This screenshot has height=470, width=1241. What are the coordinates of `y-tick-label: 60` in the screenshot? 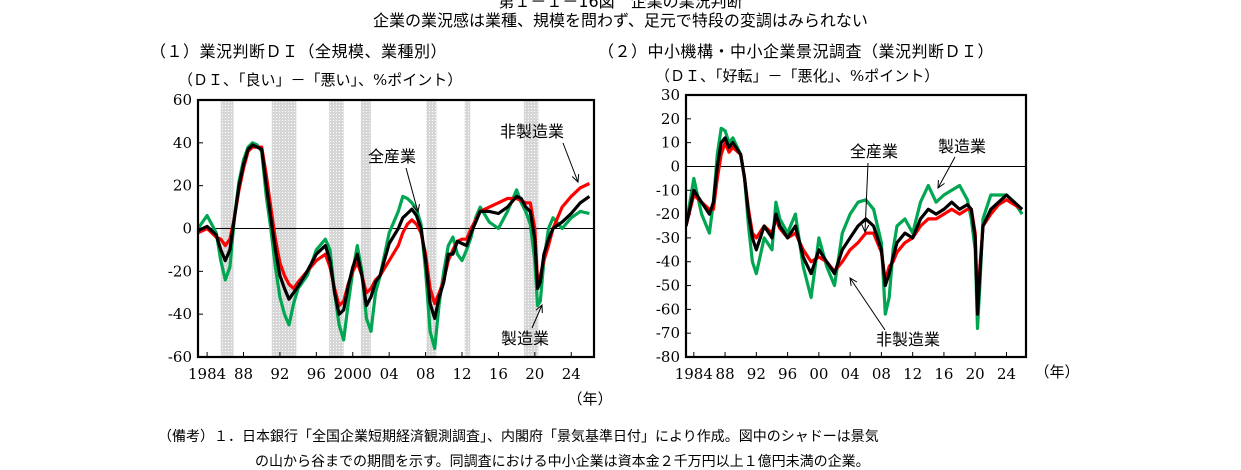 It's located at (182, 100).